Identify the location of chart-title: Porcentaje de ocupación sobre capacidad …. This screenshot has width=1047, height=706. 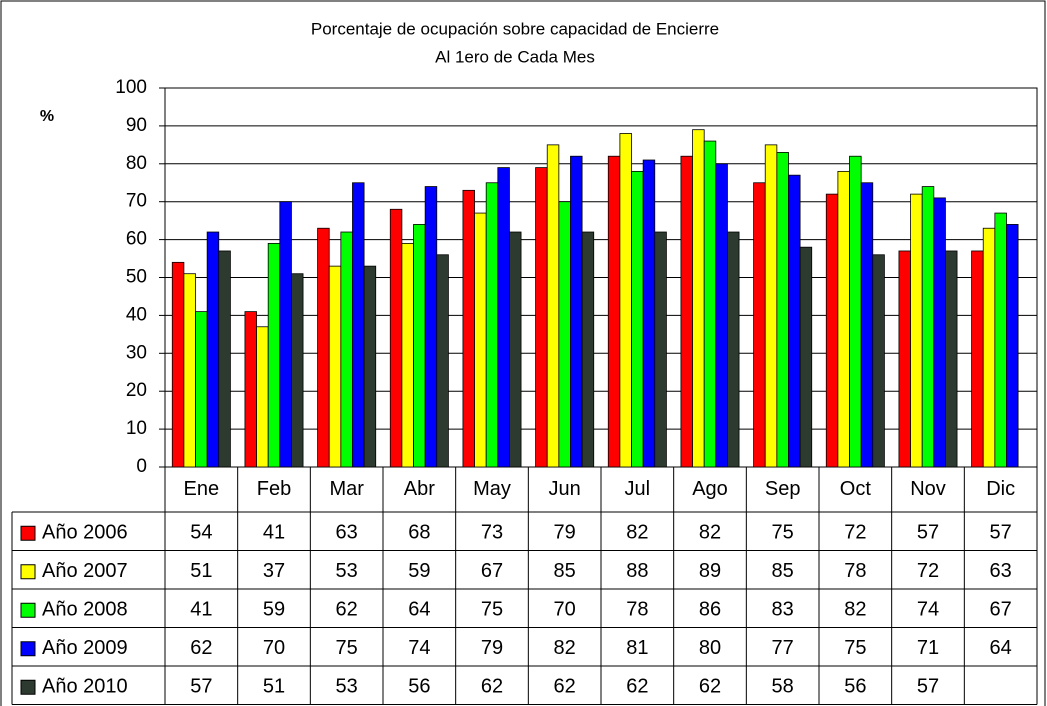
(515, 28).